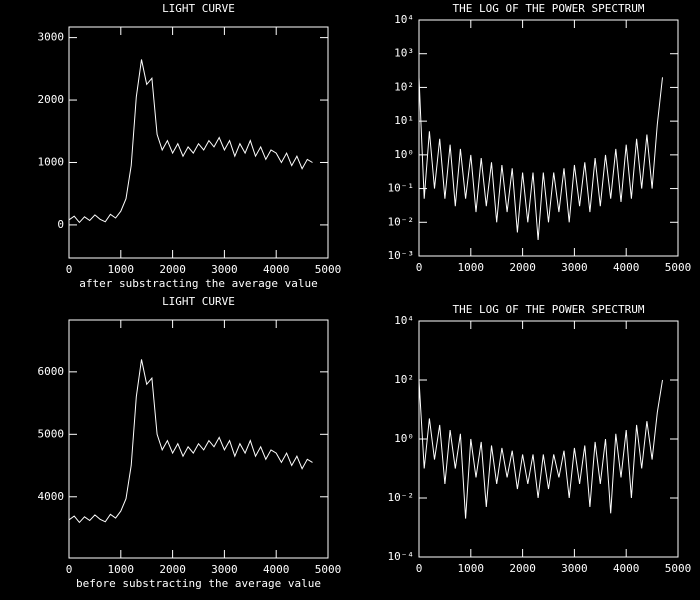 The image size is (700, 600). I want to click on y-tick-label: 5000, so click(51, 433).